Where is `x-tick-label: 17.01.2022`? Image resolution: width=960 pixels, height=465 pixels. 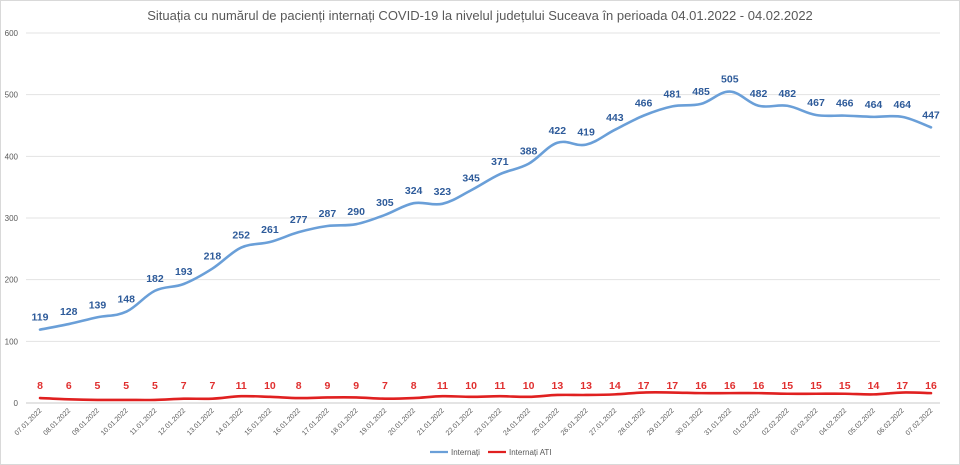
x-tick-label: 17.01.2022 is located at coordinates (316, 422).